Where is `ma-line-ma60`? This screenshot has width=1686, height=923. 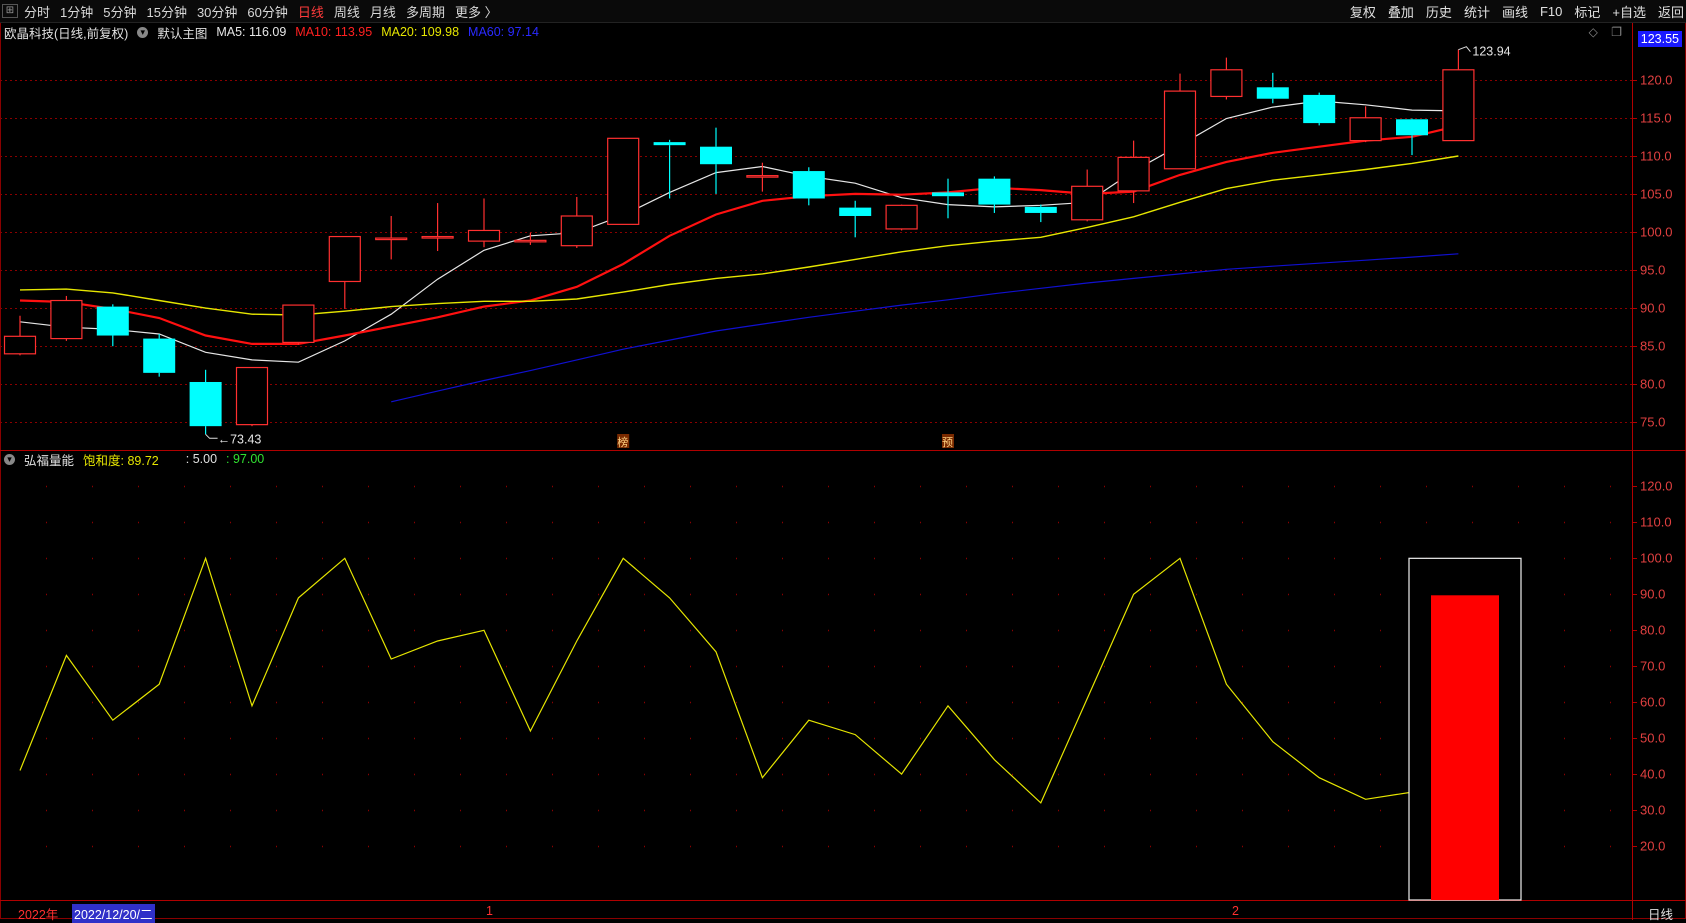 ma-line-ma60 is located at coordinates (925, 328).